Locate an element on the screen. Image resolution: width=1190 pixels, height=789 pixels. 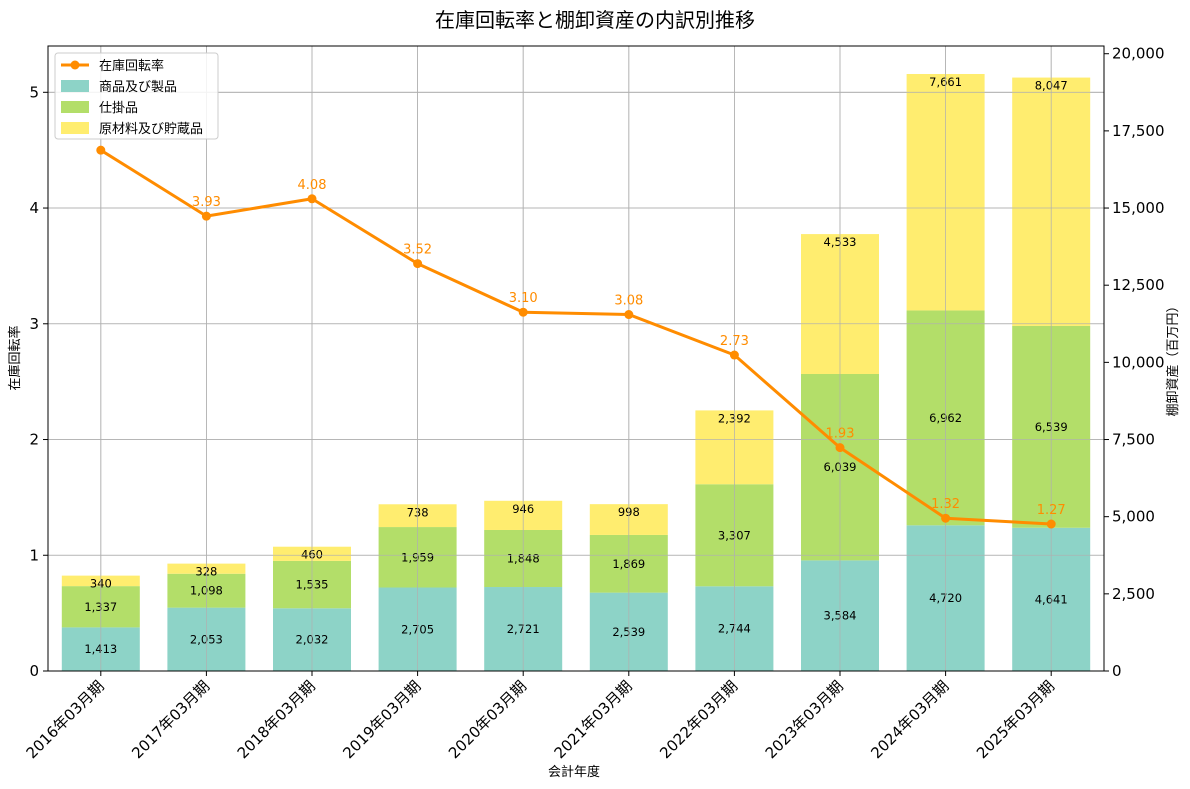
x-axis-tick-label: 2016年03月期 is located at coordinates (65, 719).